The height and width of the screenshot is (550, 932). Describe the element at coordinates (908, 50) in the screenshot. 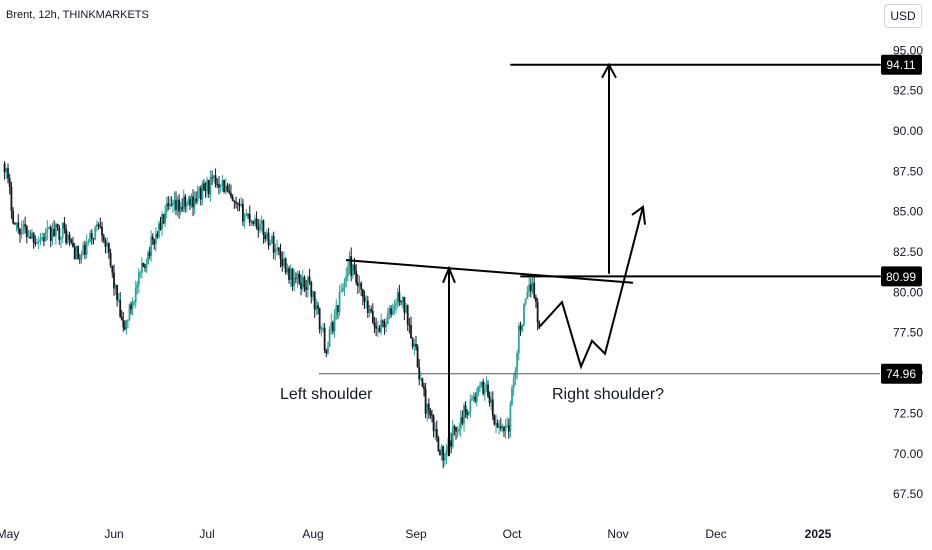

I see `price-tick-label: 95.00` at that location.